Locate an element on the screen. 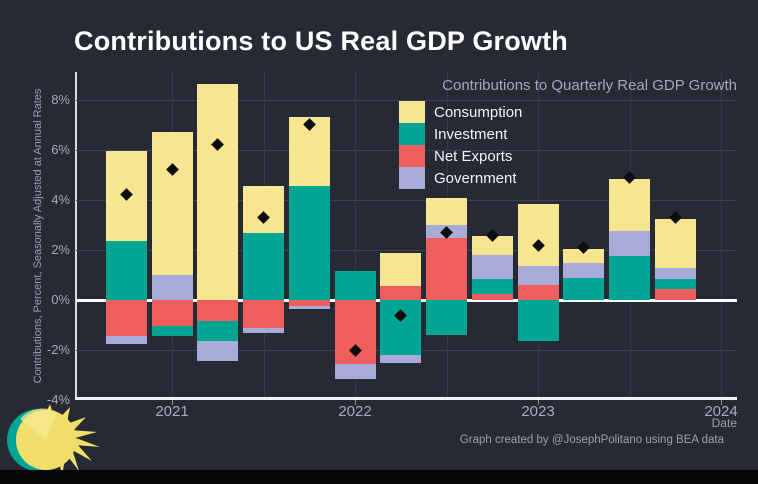 Image resolution: width=758 pixels, height=484 pixels. legend-item-consumption: Consumption is located at coordinates (460, 112).